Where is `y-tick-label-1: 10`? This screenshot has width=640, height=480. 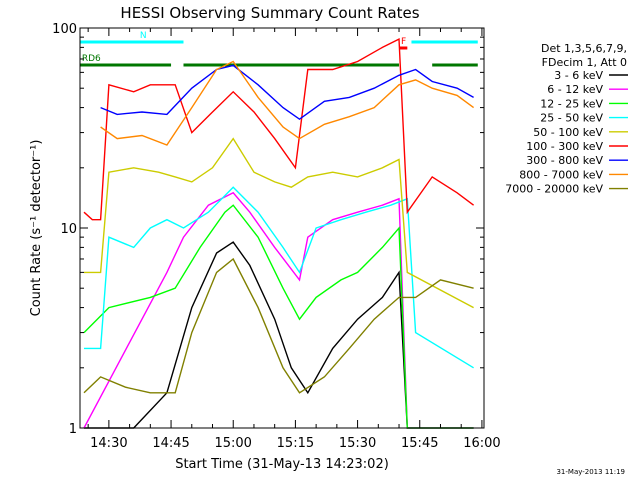
y-tick-label-1: 10 is located at coordinates (68, 229).